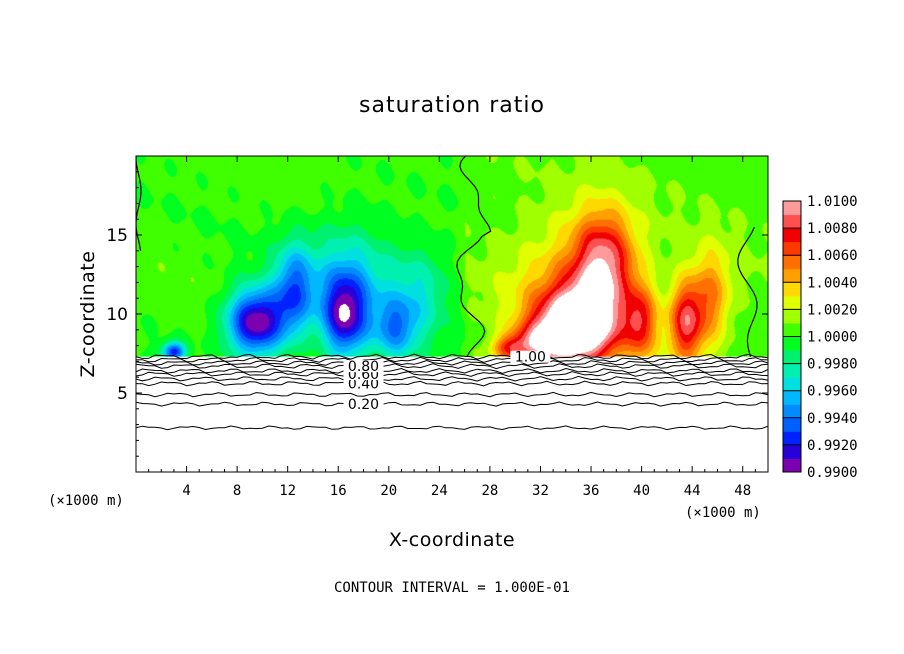 This screenshot has width=904, height=654. I want to click on colorbar-label: 1.0020, so click(832, 310).